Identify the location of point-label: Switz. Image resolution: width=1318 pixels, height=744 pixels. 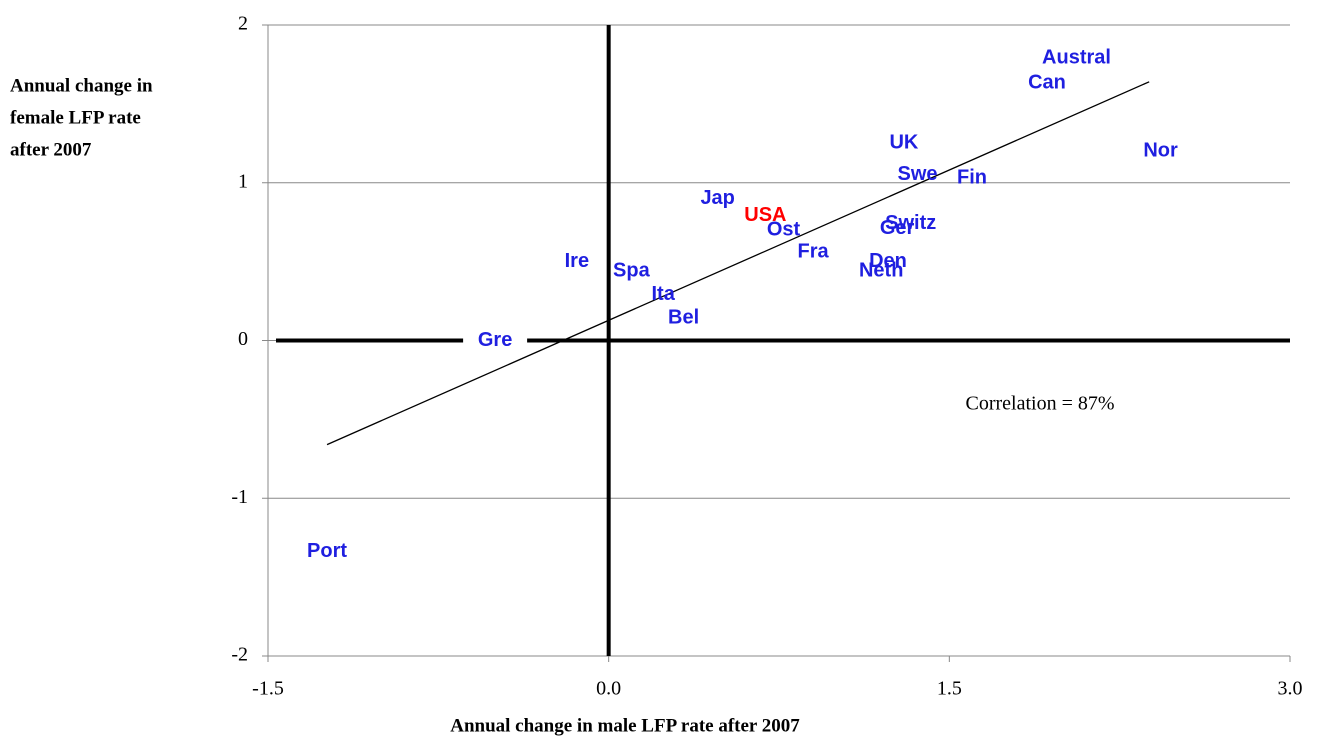
(910, 223).